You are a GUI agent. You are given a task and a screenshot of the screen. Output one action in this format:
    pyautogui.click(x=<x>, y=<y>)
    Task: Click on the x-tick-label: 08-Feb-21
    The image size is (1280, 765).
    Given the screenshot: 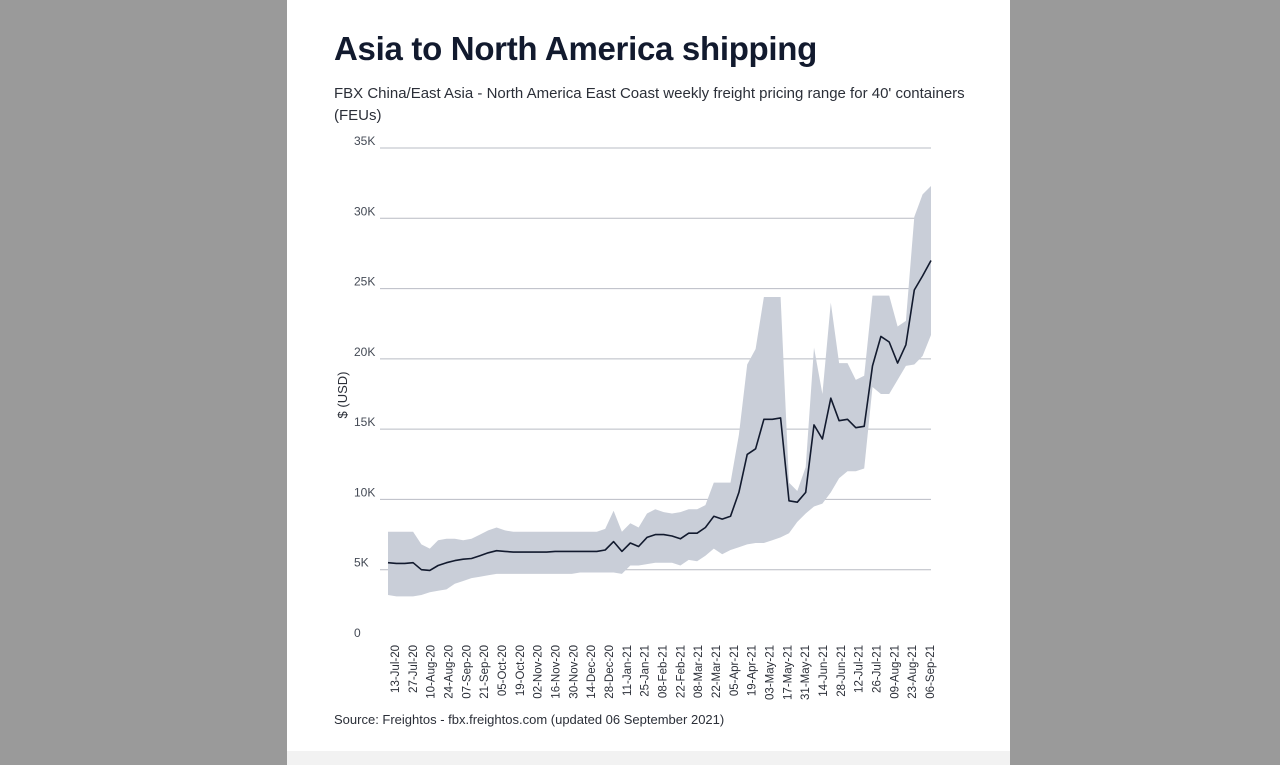 What is the action you would take?
    pyautogui.click(x=664, y=671)
    